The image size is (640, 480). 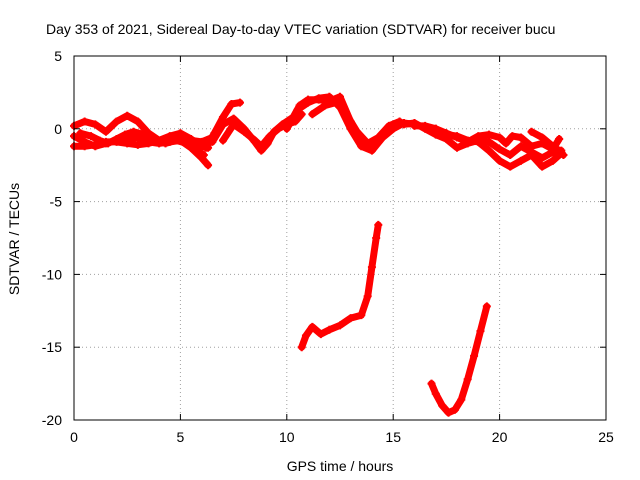 What do you see at coordinates (181, 437) in the screenshot?
I see `x-tick-label: 5` at bounding box center [181, 437].